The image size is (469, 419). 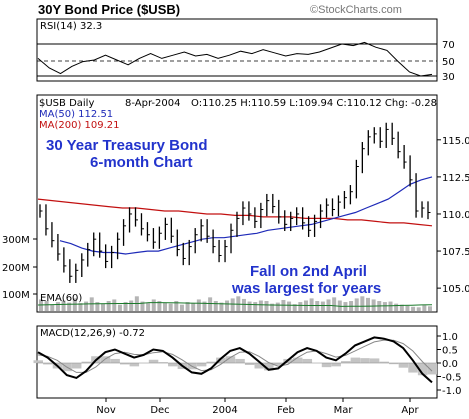 What do you see at coordinates (237, 50) in the screenshot?
I see `rsi-frame` at bounding box center [237, 50].